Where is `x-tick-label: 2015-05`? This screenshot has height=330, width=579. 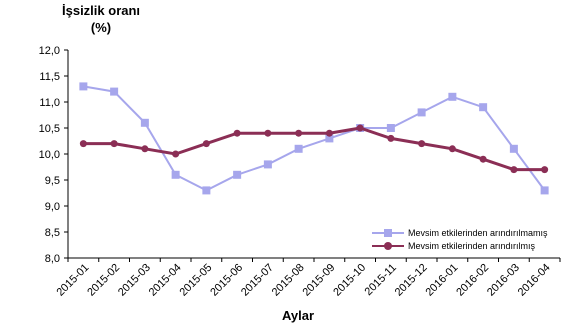
x-tick-label: 2015-05 is located at coordinates (195, 280).